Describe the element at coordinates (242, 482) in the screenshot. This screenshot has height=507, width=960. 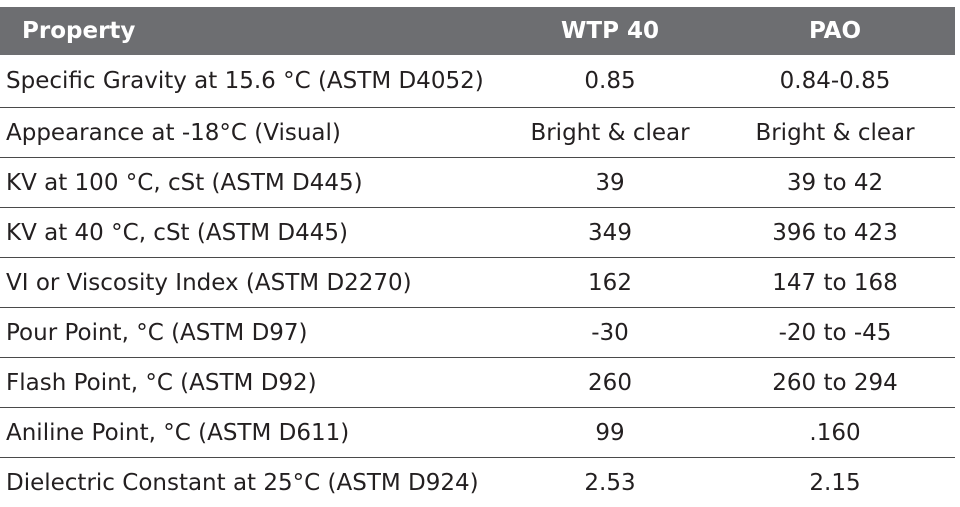
I see `cell-property: Dielectric Constant at 25°C (ASTM D924)` at that location.